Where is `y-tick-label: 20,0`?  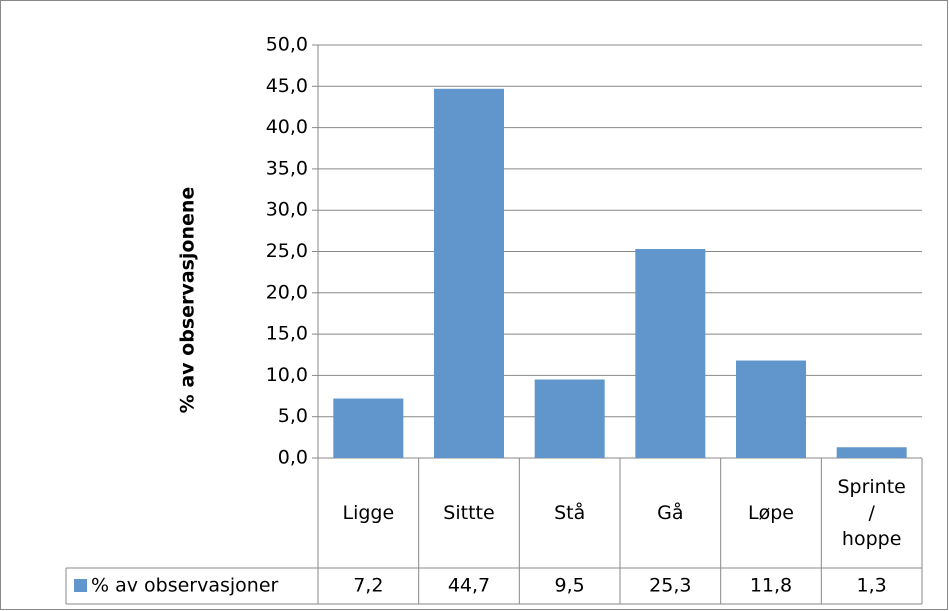
y-tick-label: 20,0 is located at coordinates (287, 292).